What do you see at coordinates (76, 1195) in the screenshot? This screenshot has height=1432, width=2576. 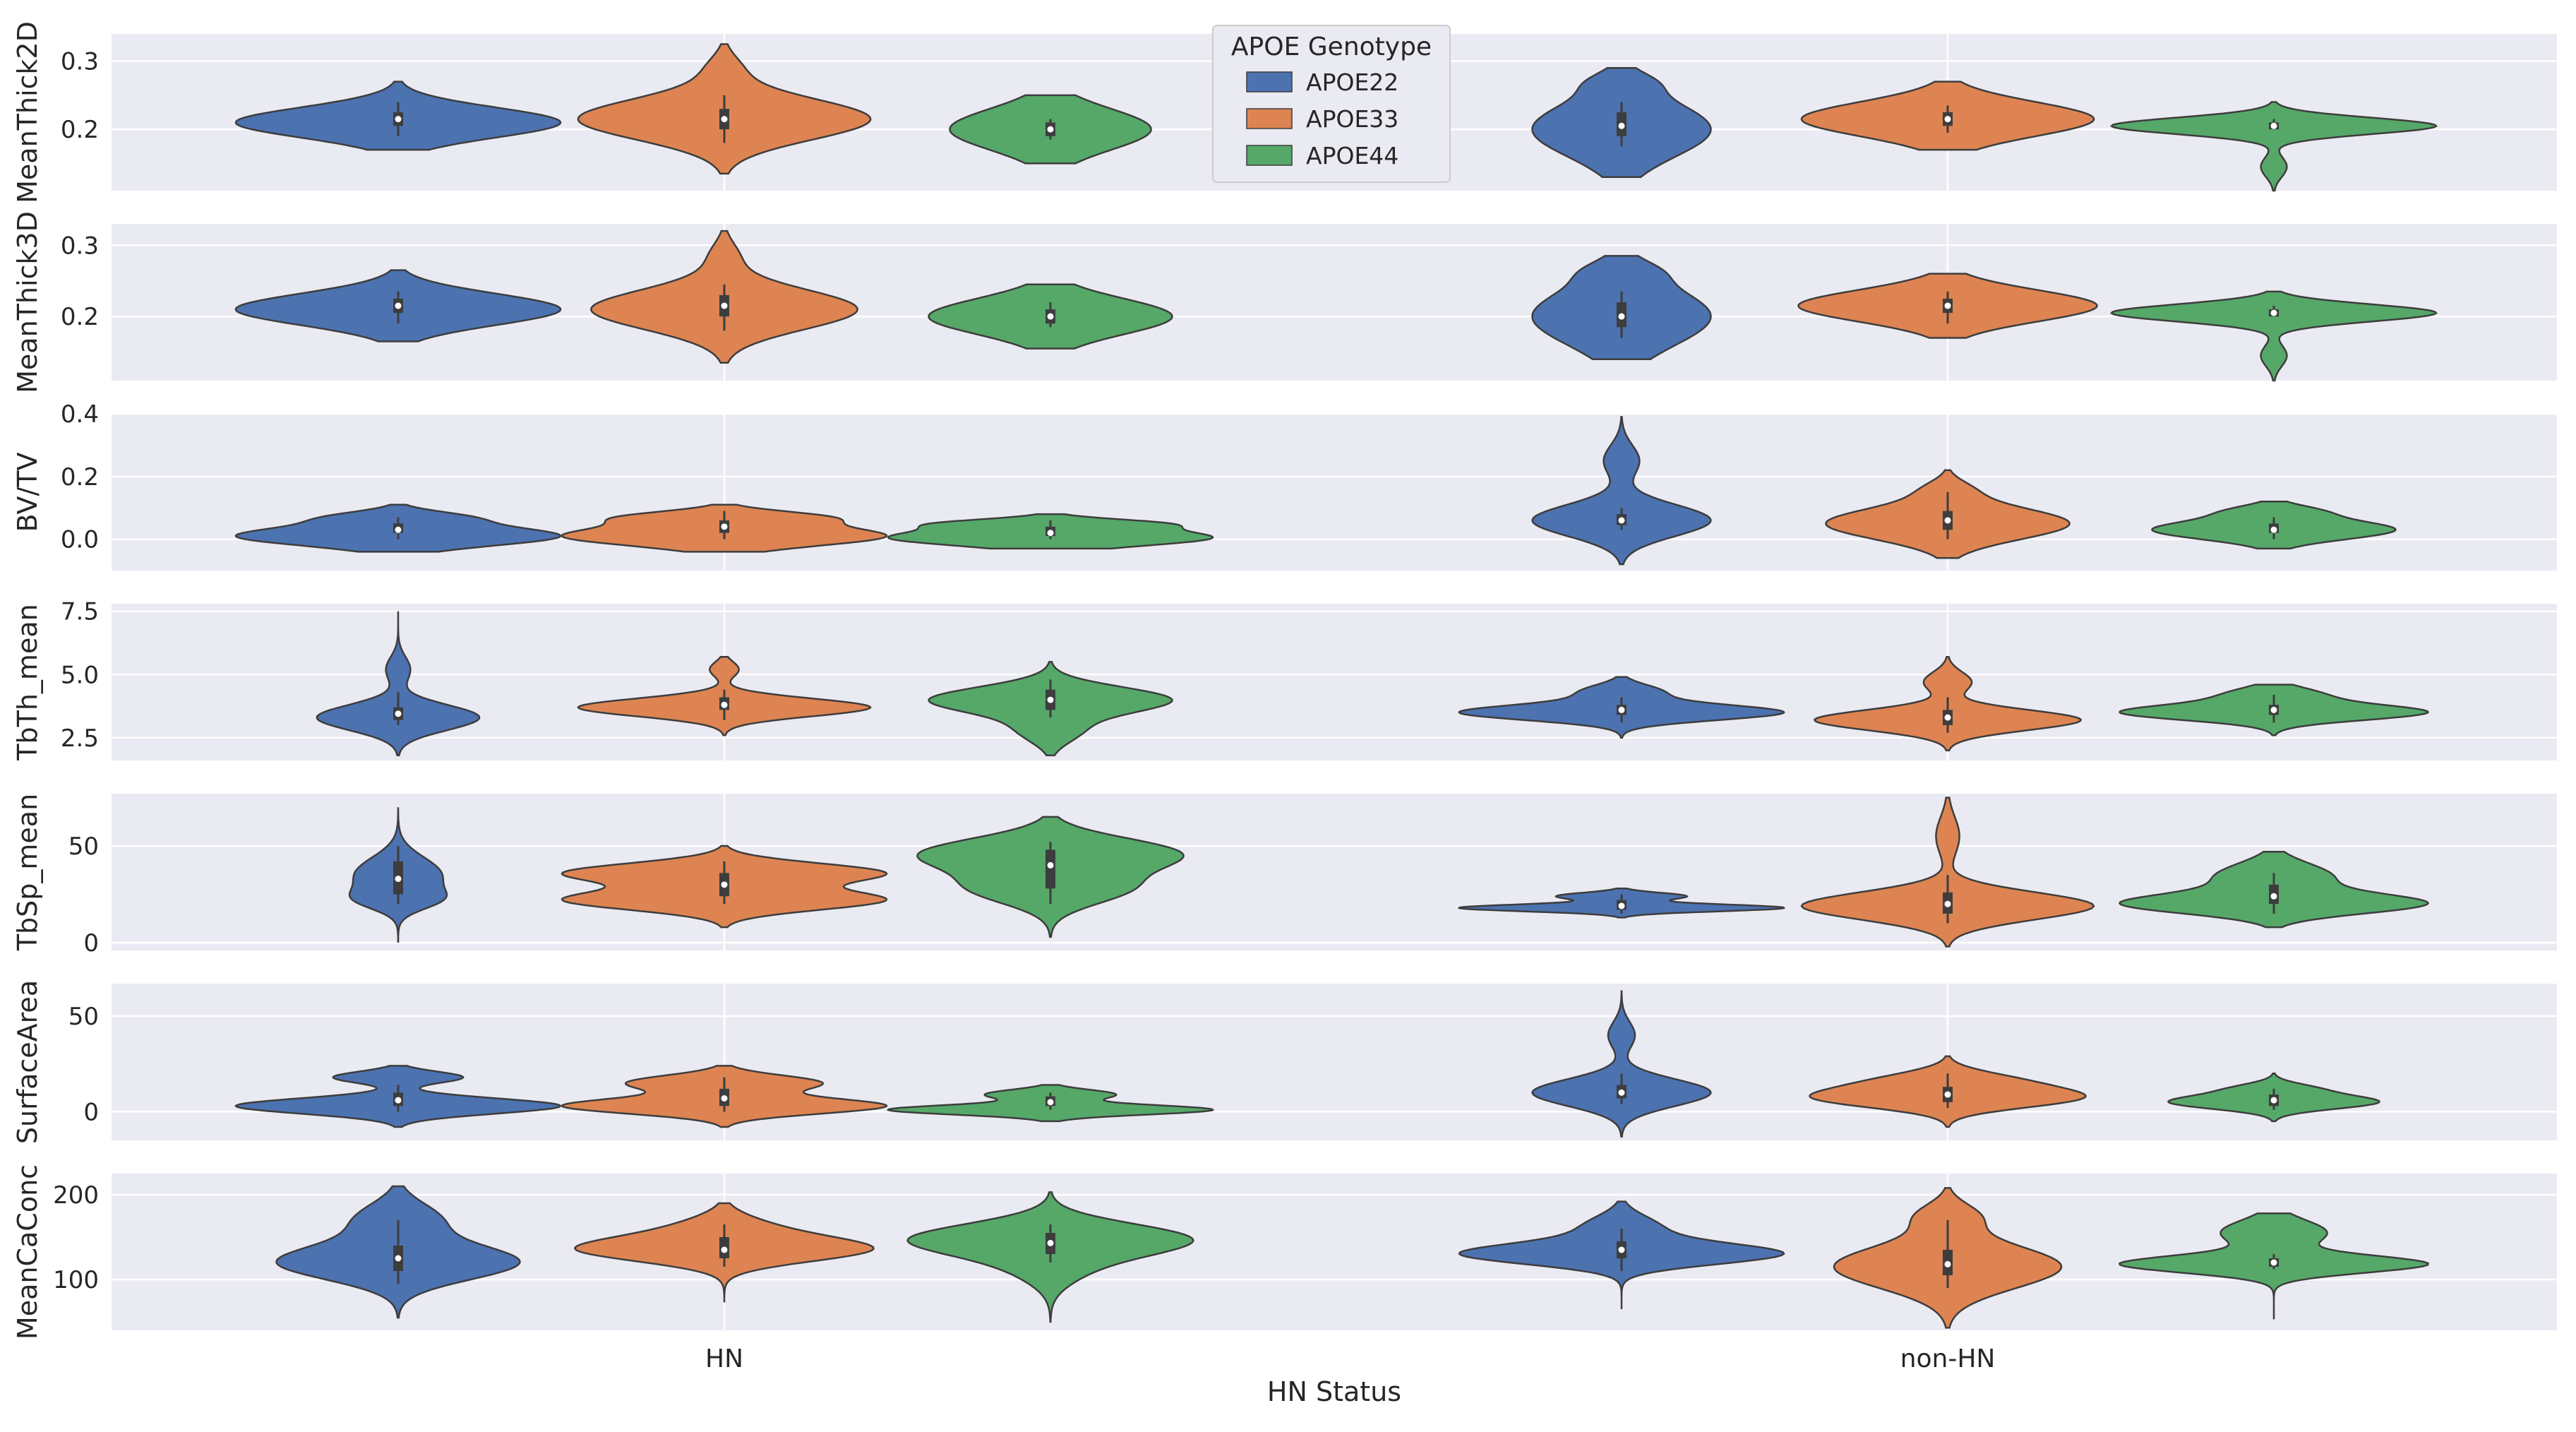 I see `y-tick-label: 200` at bounding box center [76, 1195].